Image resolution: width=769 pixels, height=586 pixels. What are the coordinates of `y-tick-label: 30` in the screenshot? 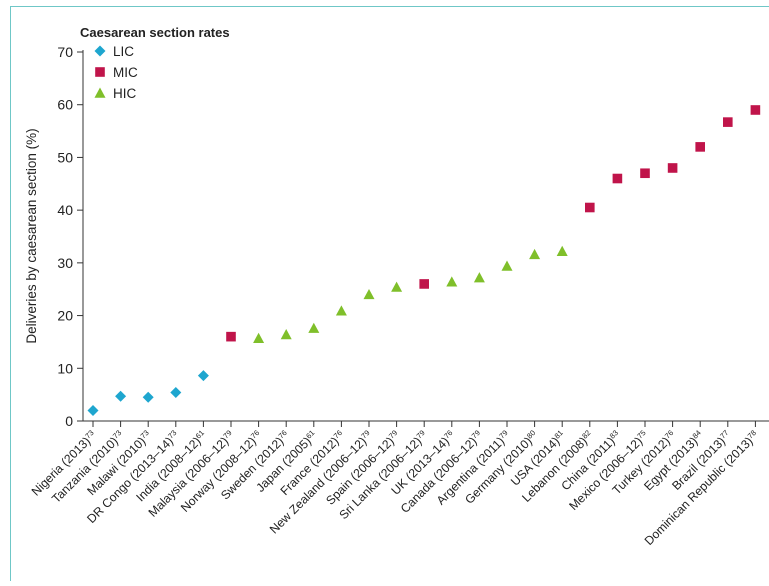 It's located at (65, 263).